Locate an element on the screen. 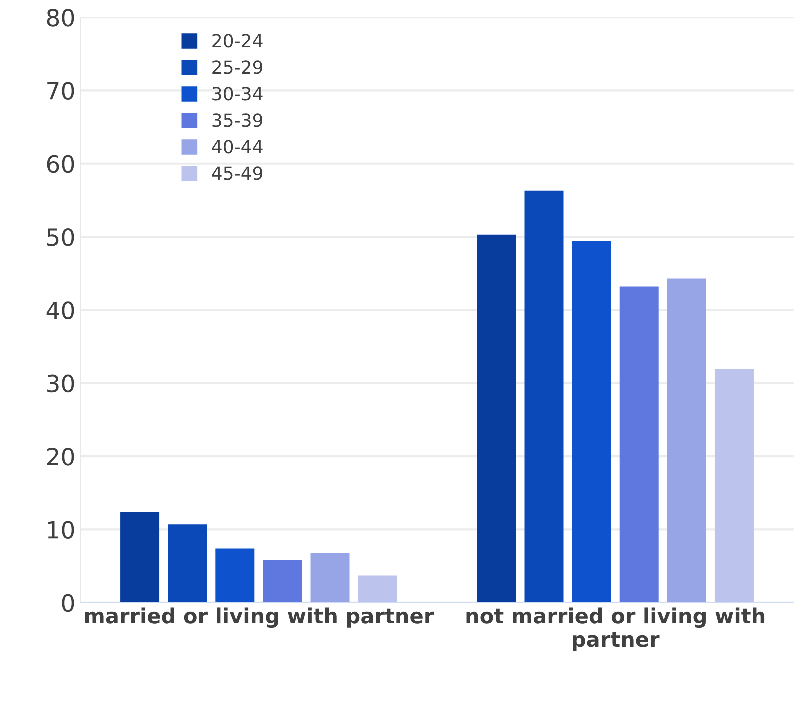 This screenshot has height=701, width=806. x-tick-label: not married or living with partner is located at coordinates (615, 630).